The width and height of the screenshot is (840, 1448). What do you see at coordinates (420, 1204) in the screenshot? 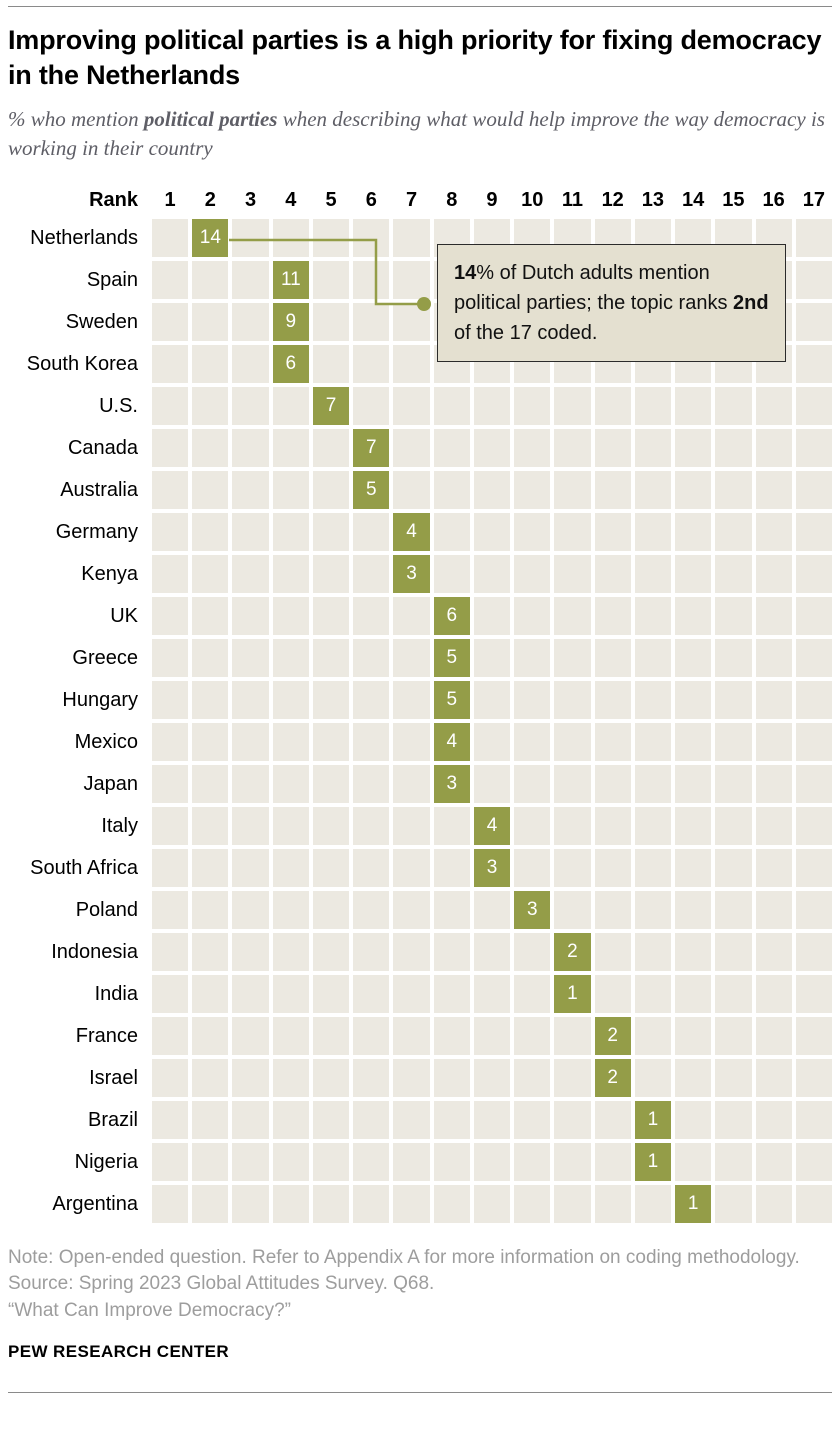
I see `country-row: Argentina 1` at bounding box center [420, 1204].